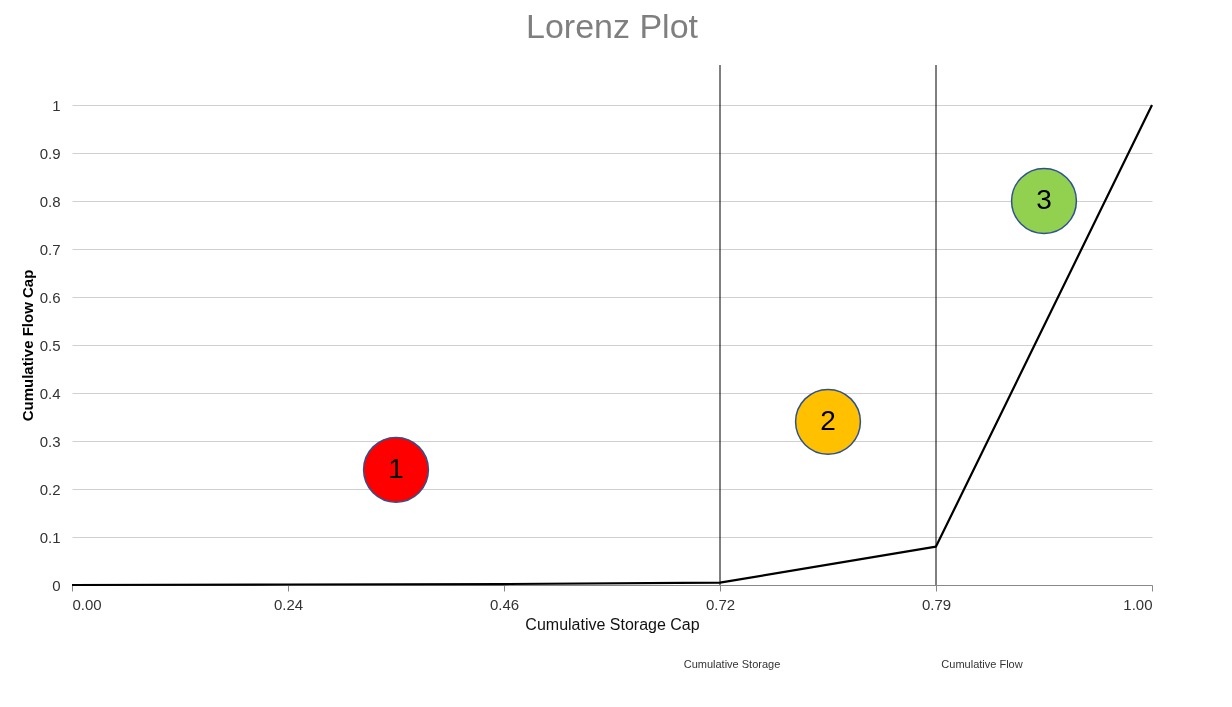 The height and width of the screenshot is (707, 1232). I want to click on y-tick-label: 0.5, so click(50, 345).